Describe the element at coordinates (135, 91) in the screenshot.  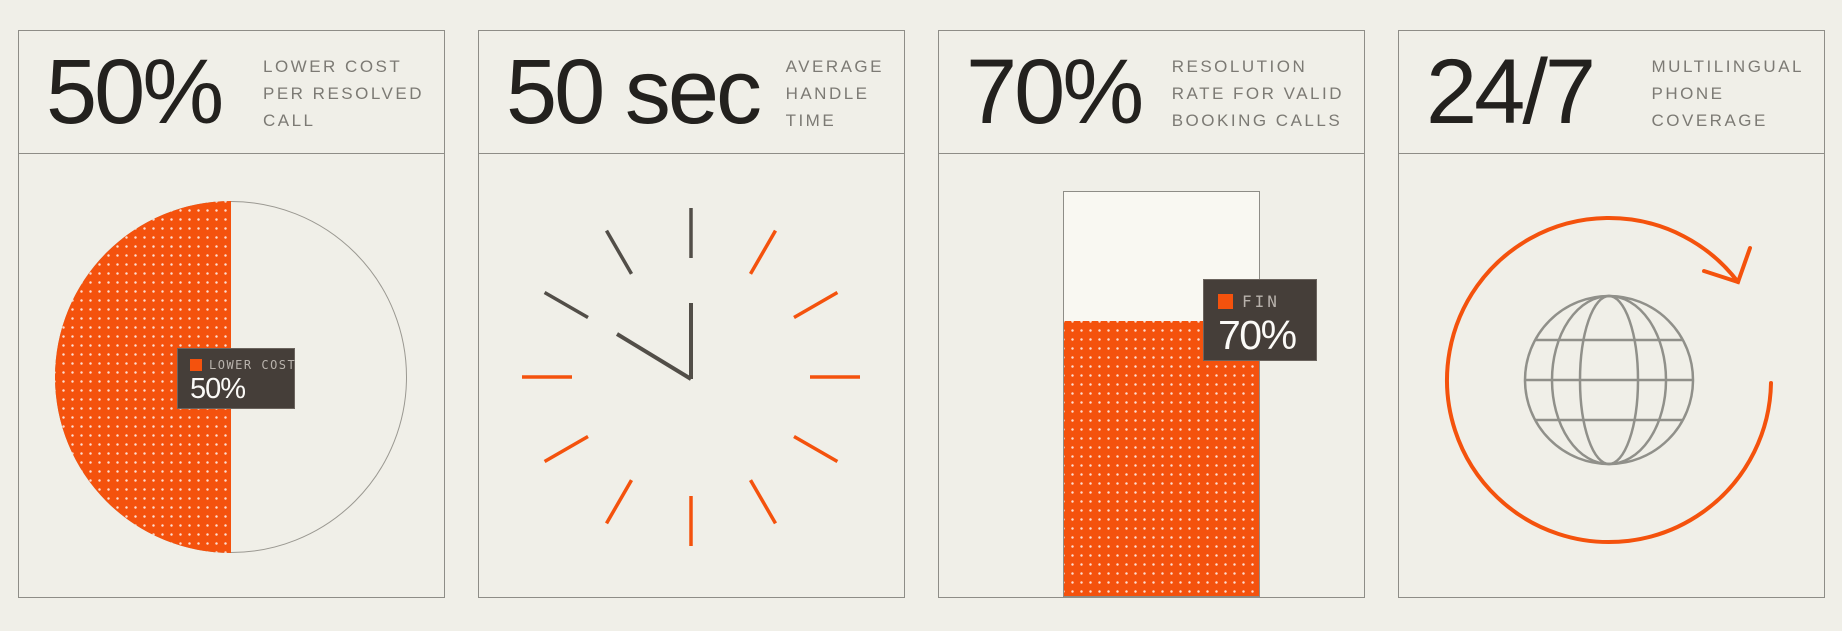
I see `stat-value: 50%` at that location.